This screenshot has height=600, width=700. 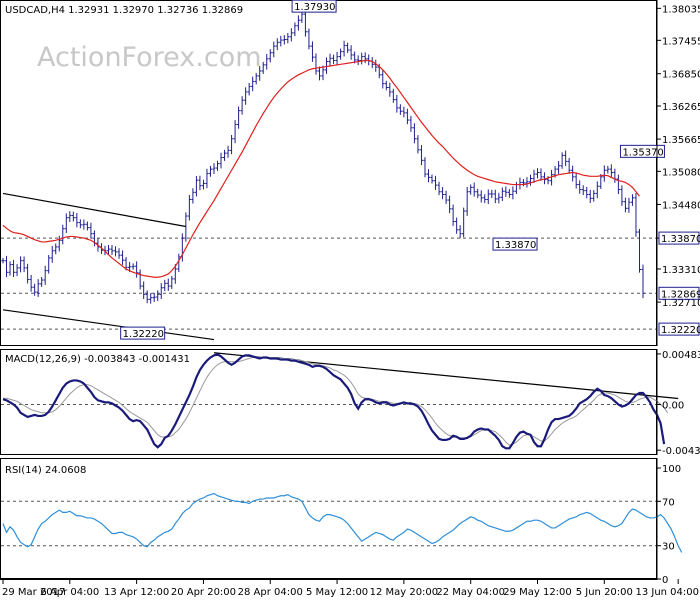 What do you see at coordinates (679, 293) in the screenshot?
I see `price-tag: 1.32869` at bounding box center [679, 293].